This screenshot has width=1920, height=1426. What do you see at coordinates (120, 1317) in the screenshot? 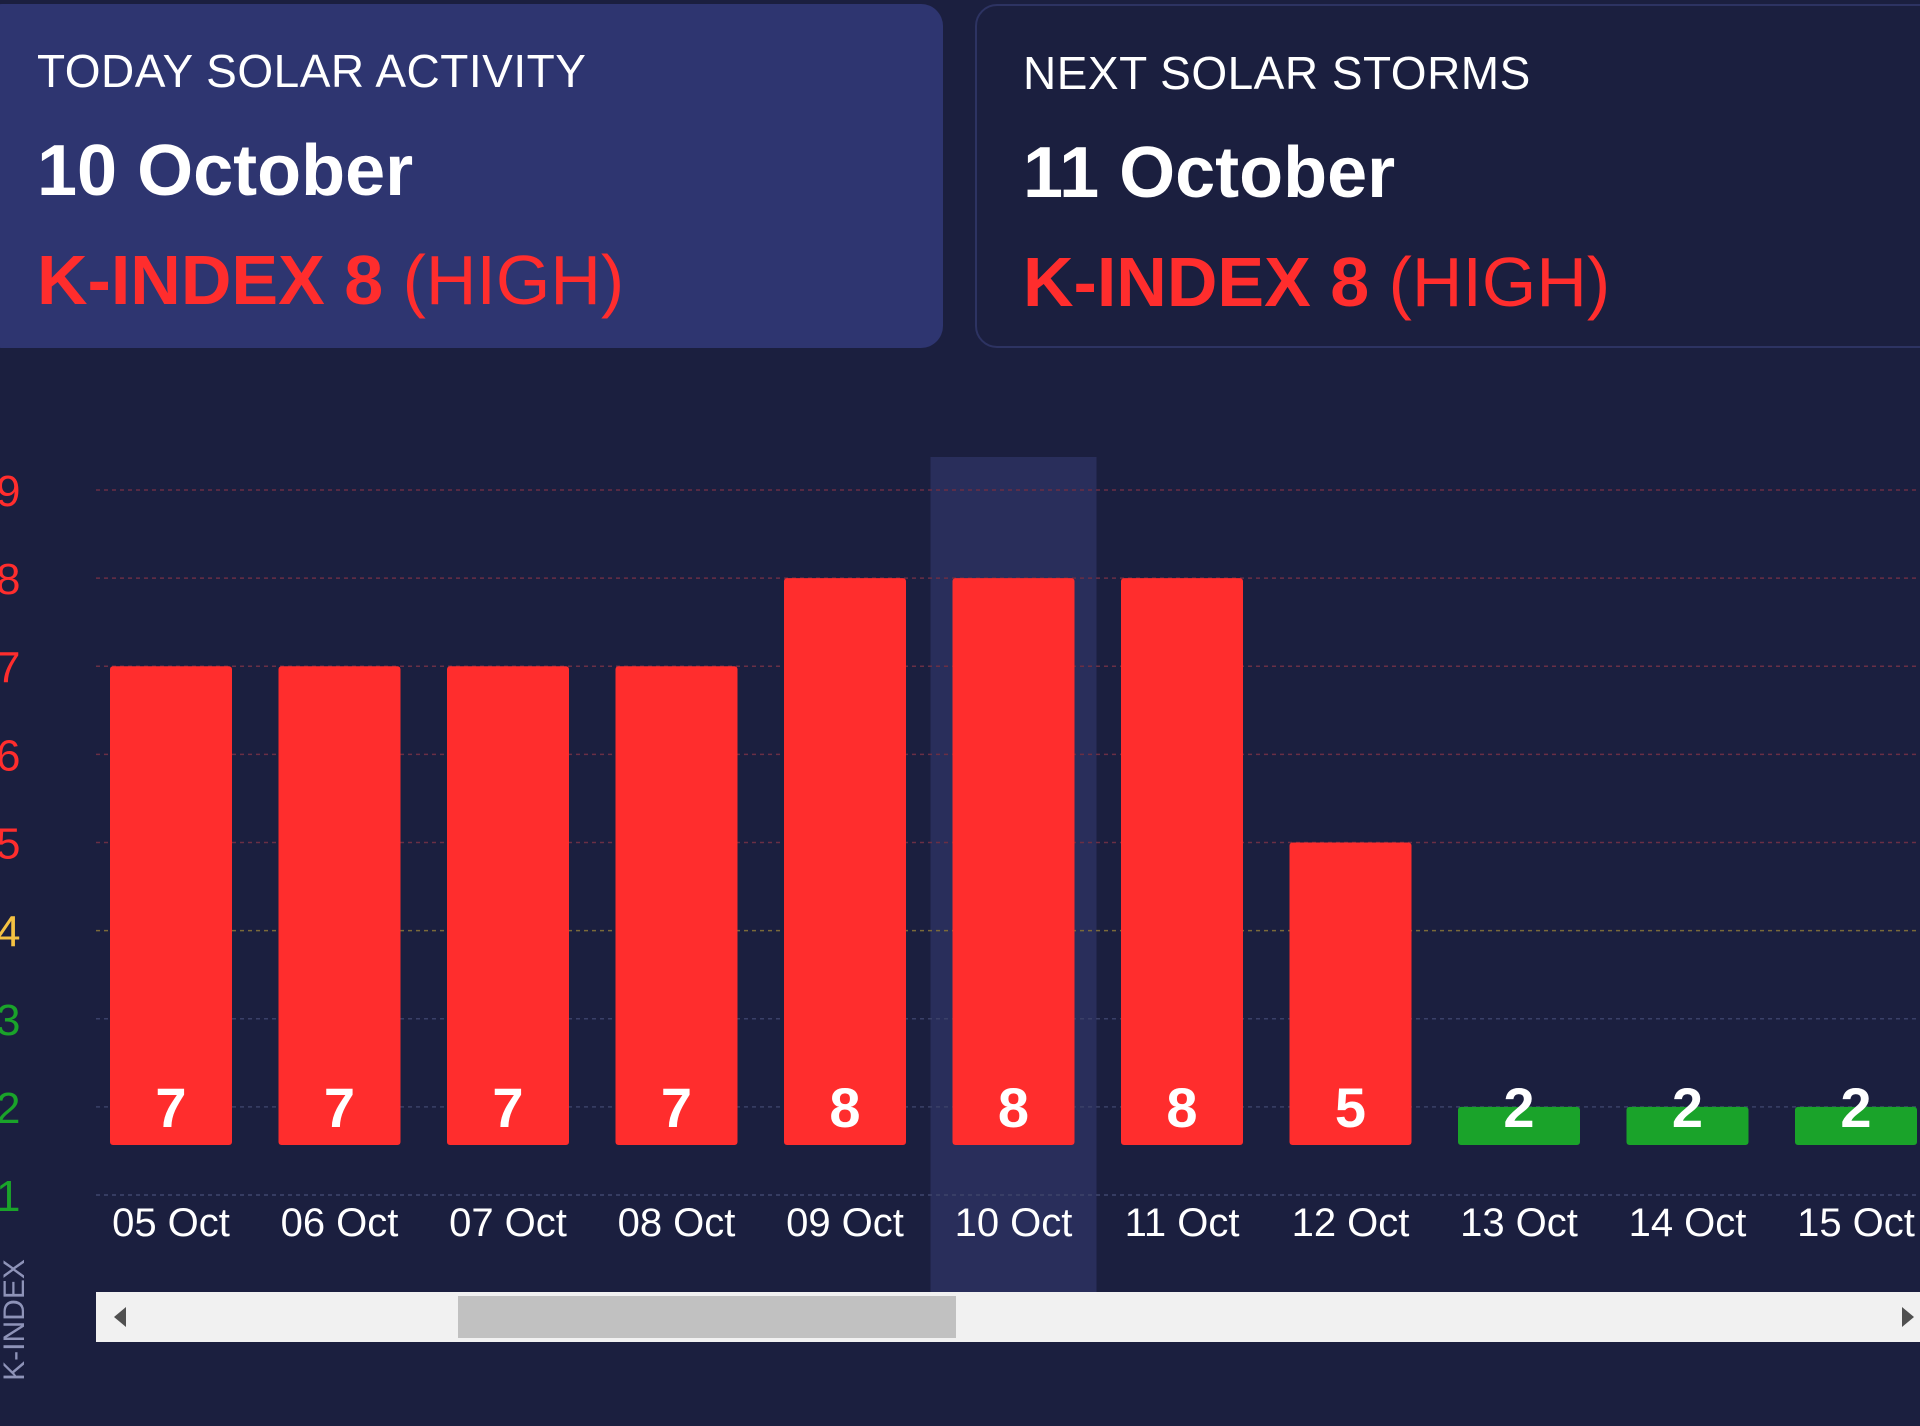
I see `scroll-left-arrow-icon` at bounding box center [120, 1317].